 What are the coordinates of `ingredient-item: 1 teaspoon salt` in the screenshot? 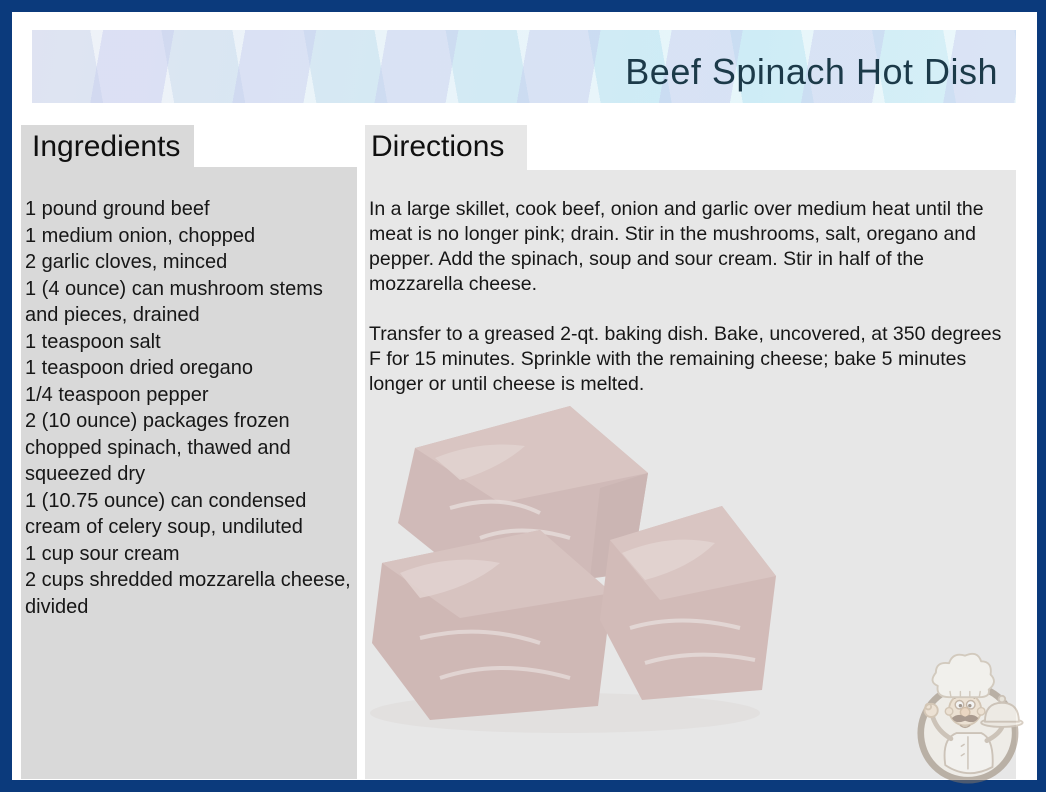 It's located at (93, 341).